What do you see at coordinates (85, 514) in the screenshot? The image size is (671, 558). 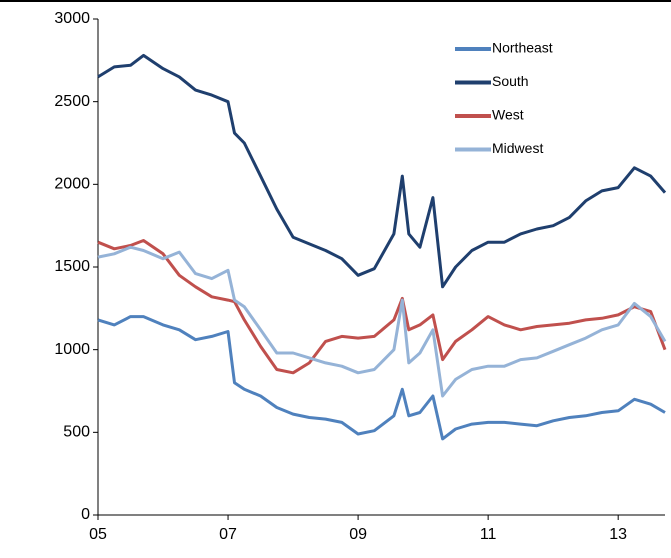 I see `y-tick-label: 0` at bounding box center [85, 514].